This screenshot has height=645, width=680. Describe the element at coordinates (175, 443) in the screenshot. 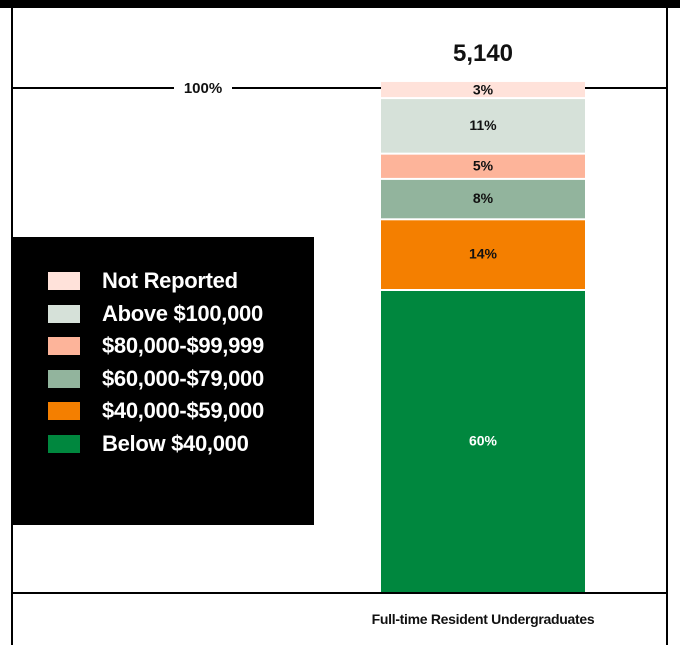

I see `legend-label: Below $40,000` at that location.